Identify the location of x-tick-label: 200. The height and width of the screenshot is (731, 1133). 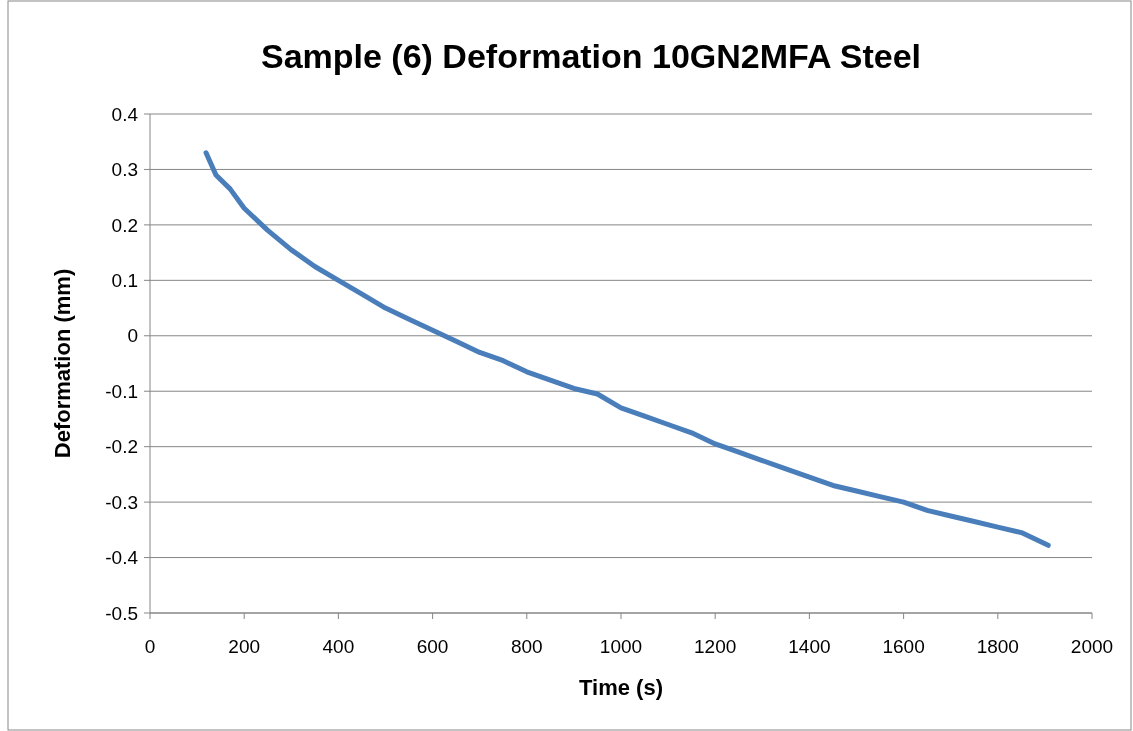
(244, 646).